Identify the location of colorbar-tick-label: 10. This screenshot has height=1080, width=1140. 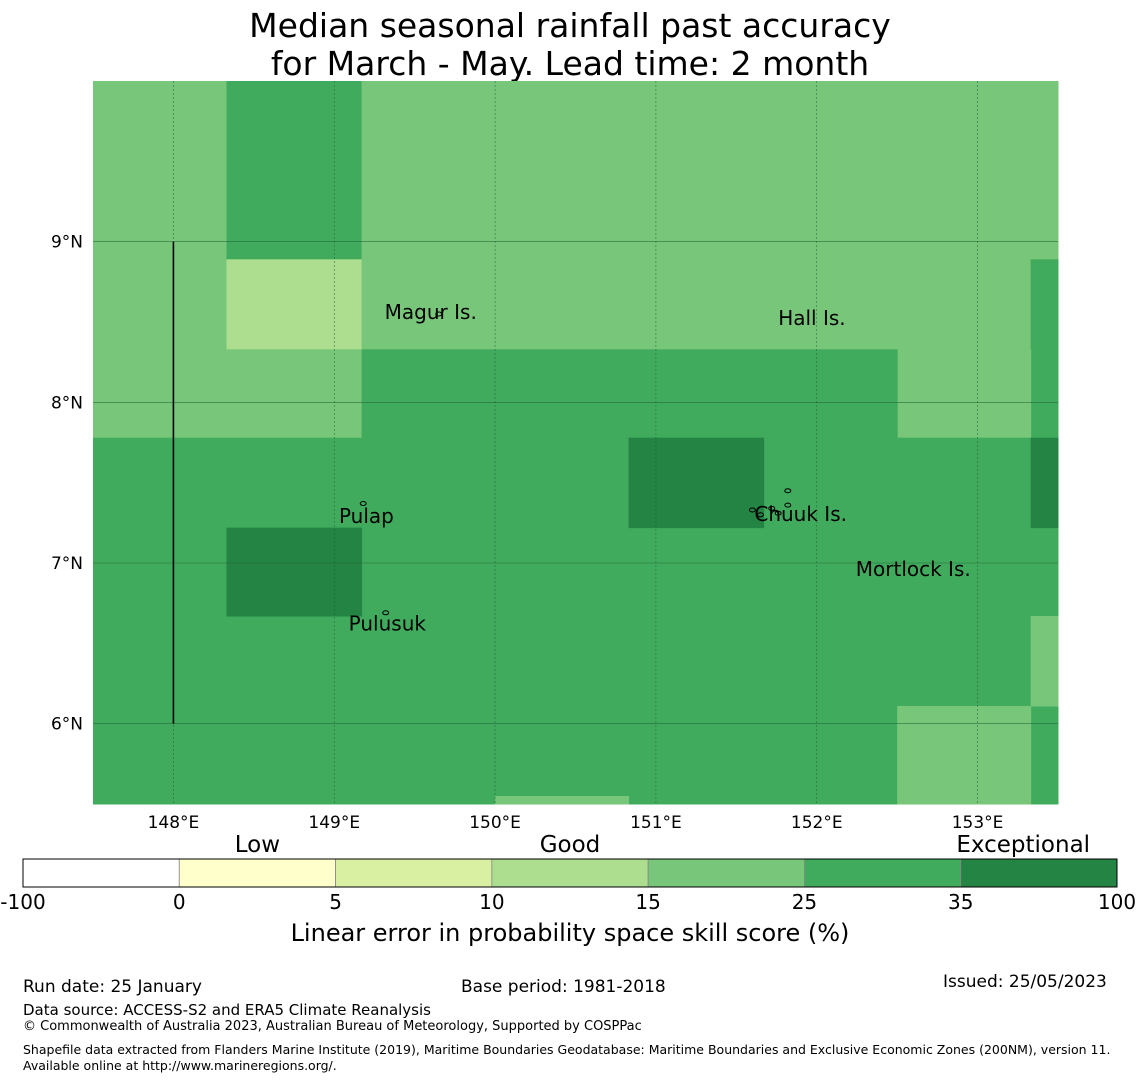
(491, 902).